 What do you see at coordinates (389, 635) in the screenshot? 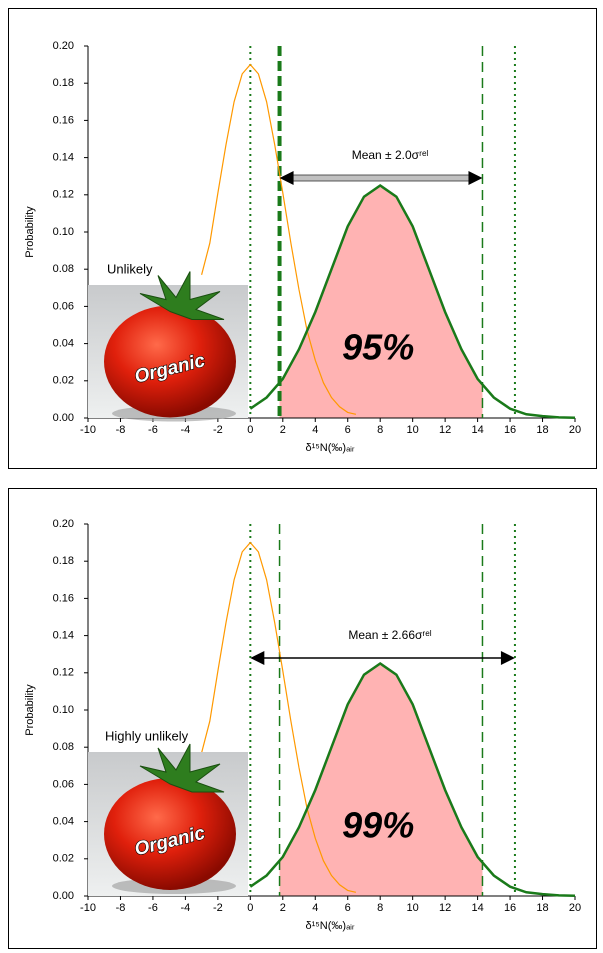
I see `mean-label: Mean ± 2.66σʳᵉˡ` at bounding box center [389, 635].